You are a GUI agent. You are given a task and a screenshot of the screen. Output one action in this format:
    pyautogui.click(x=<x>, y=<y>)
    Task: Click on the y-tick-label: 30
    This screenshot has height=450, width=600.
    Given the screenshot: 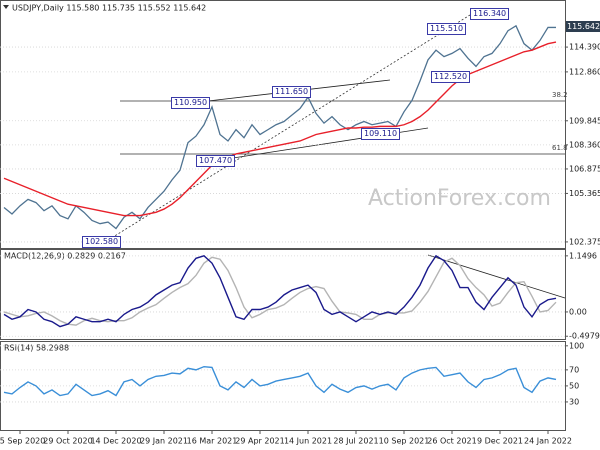 What is the action you would take?
    pyautogui.click(x=574, y=401)
    